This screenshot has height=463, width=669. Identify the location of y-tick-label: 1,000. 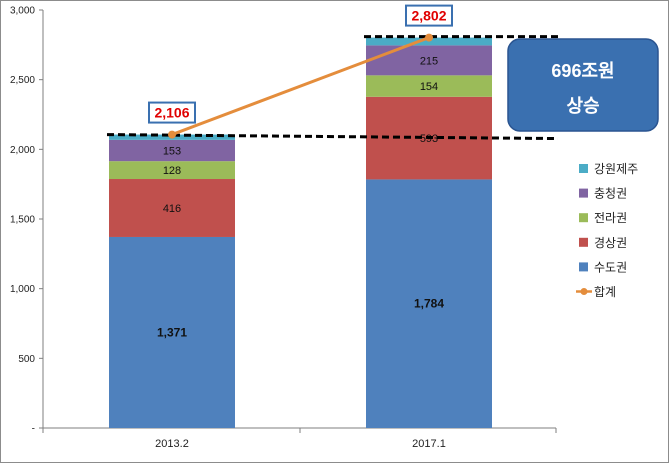
(22, 289).